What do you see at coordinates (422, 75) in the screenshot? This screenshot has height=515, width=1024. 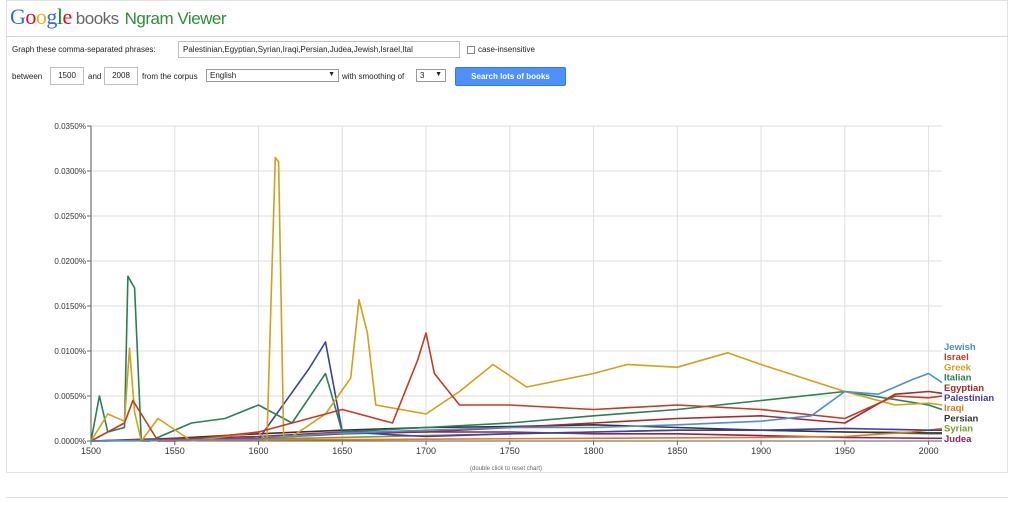 I see `smoothing-value: 3` at bounding box center [422, 75].